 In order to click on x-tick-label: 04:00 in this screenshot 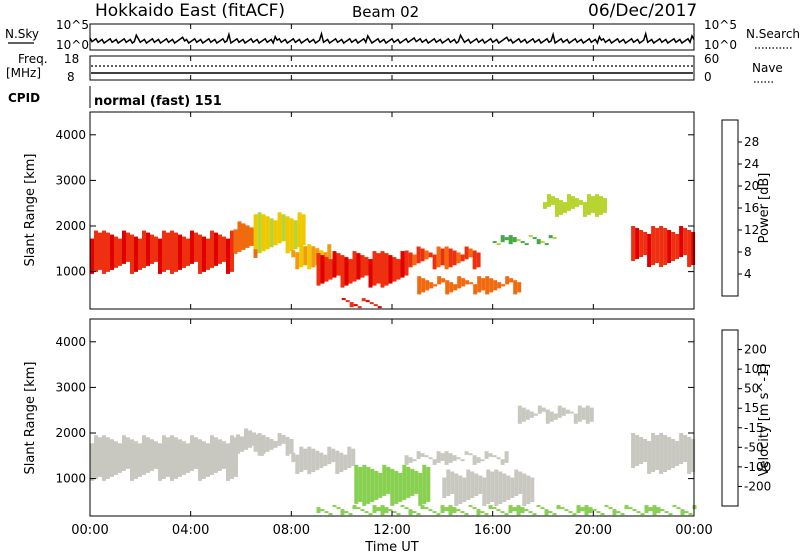, I will do `click(190, 530)`.